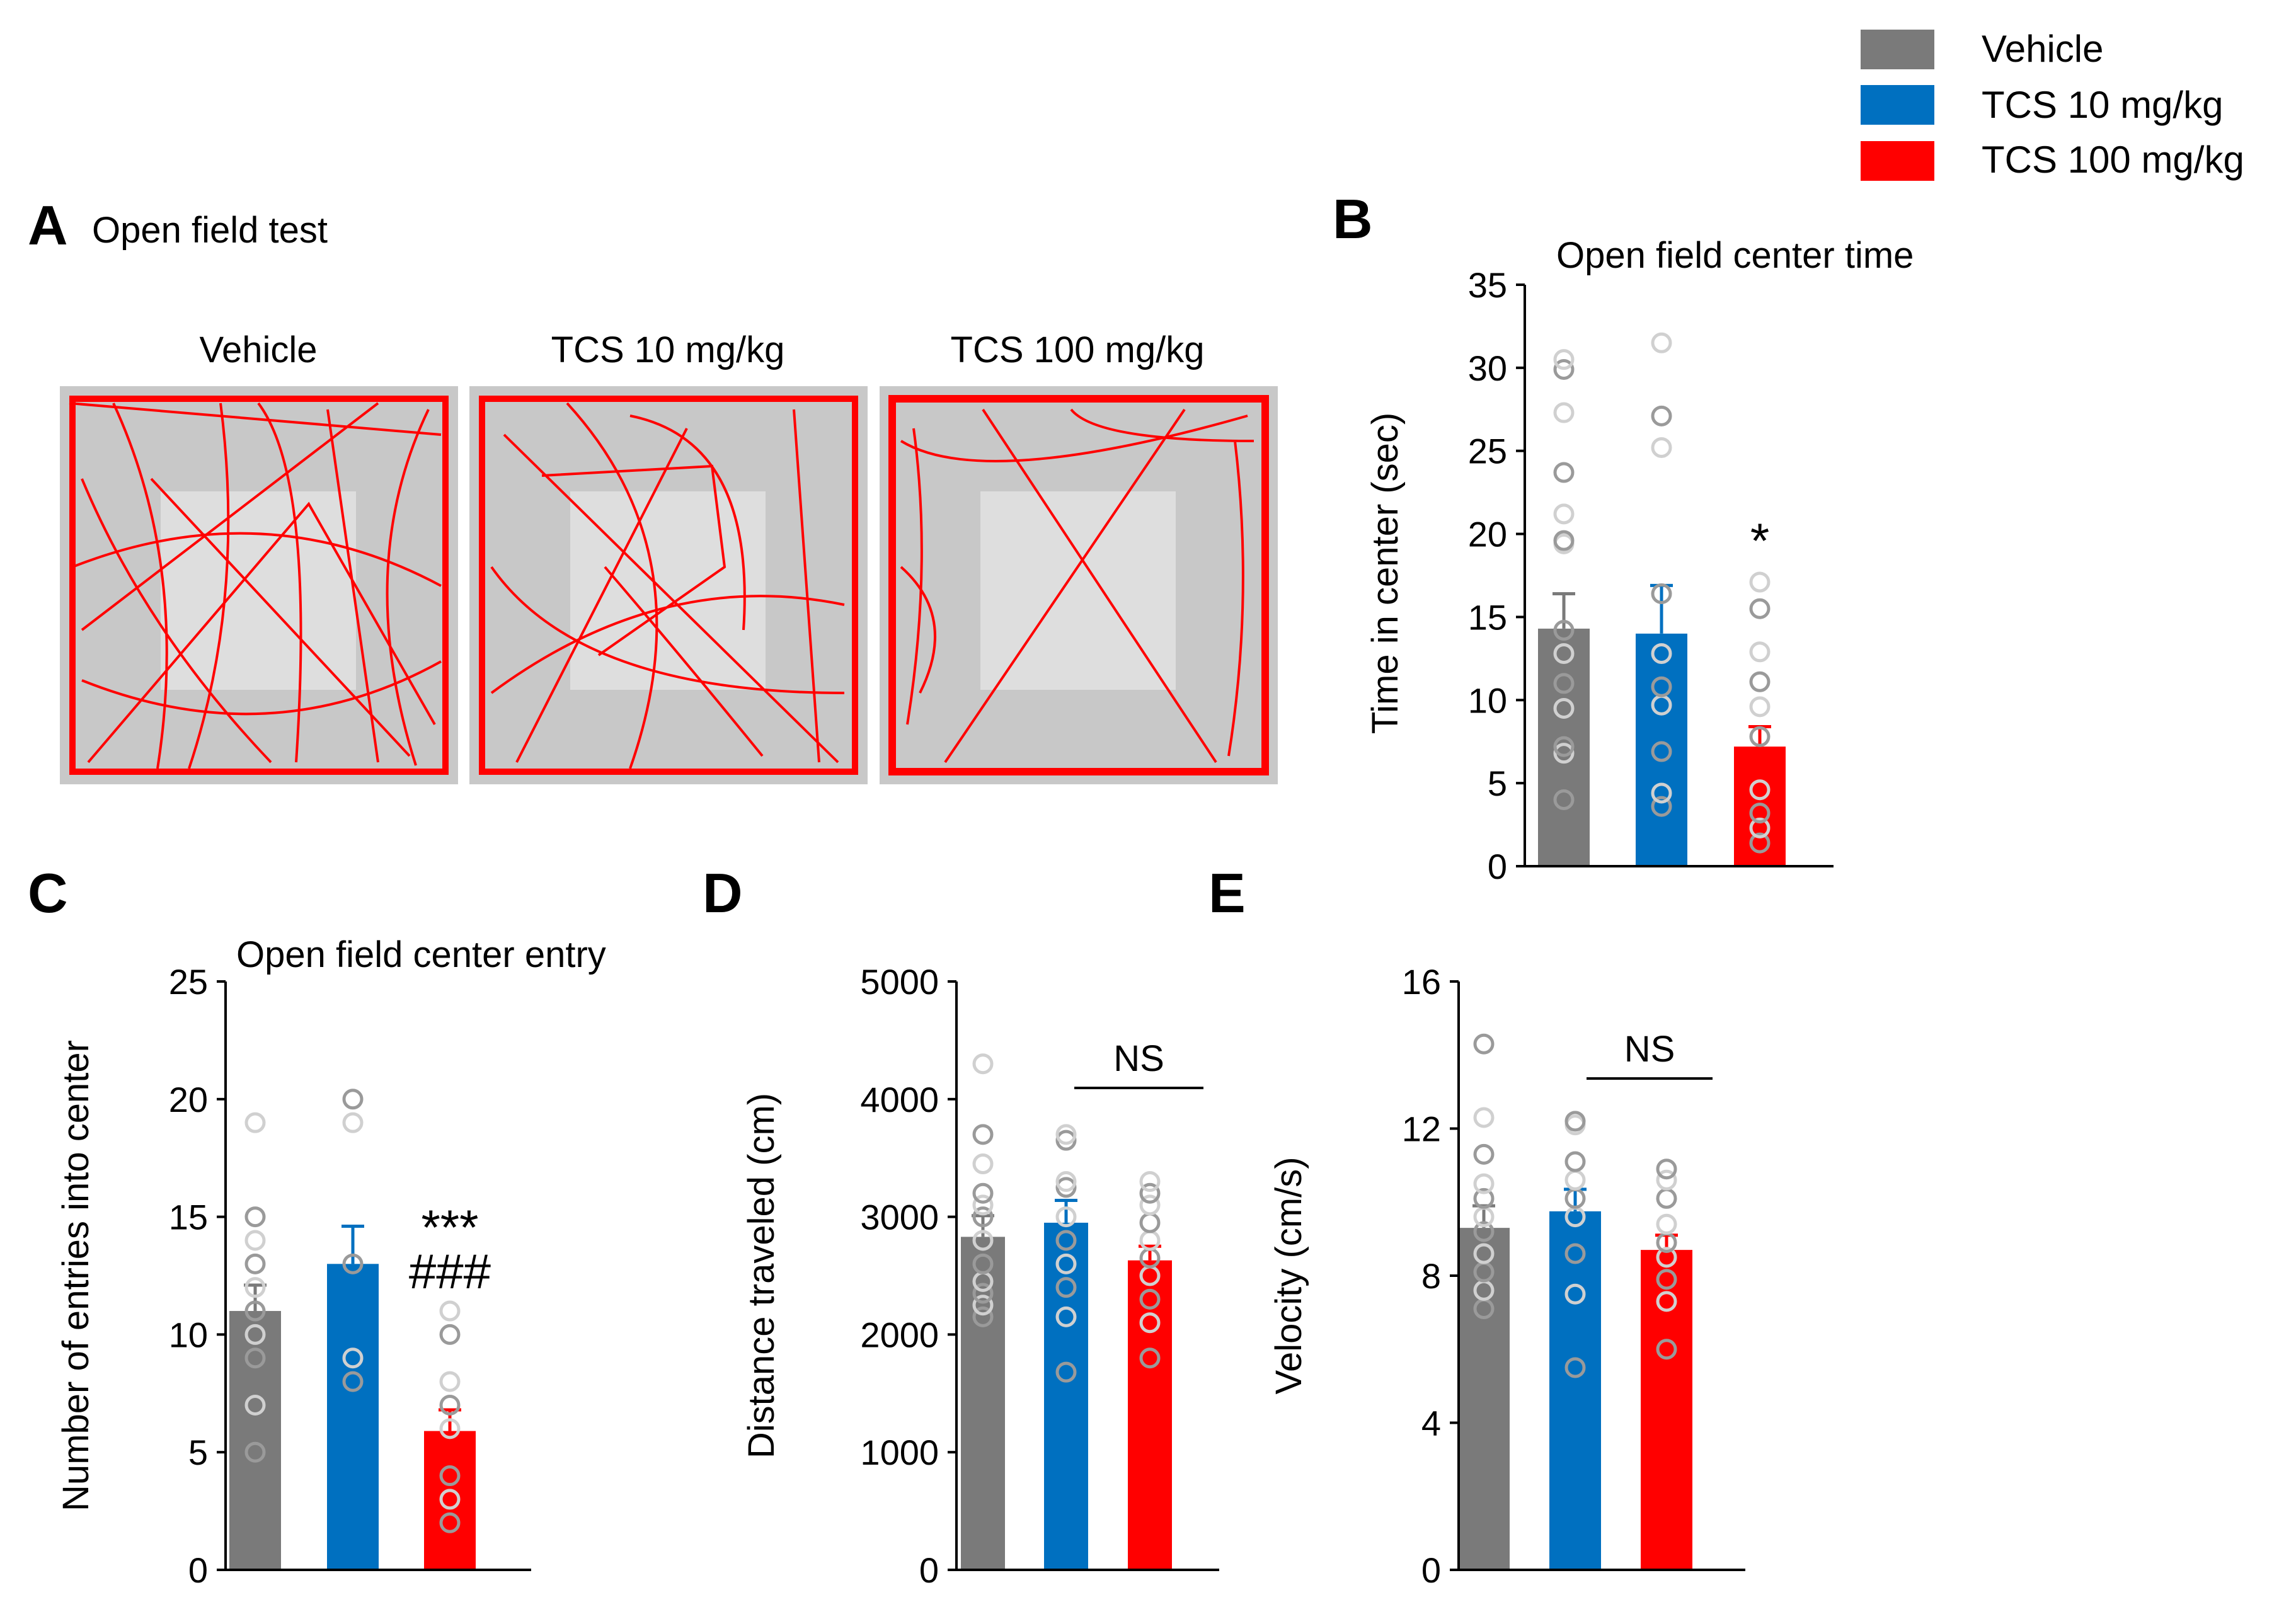 The width and height of the screenshot is (2296, 1619). What do you see at coordinates (668, 349) in the screenshot?
I see `arena-label-tcs10: TCS 10 mg/kg` at bounding box center [668, 349].